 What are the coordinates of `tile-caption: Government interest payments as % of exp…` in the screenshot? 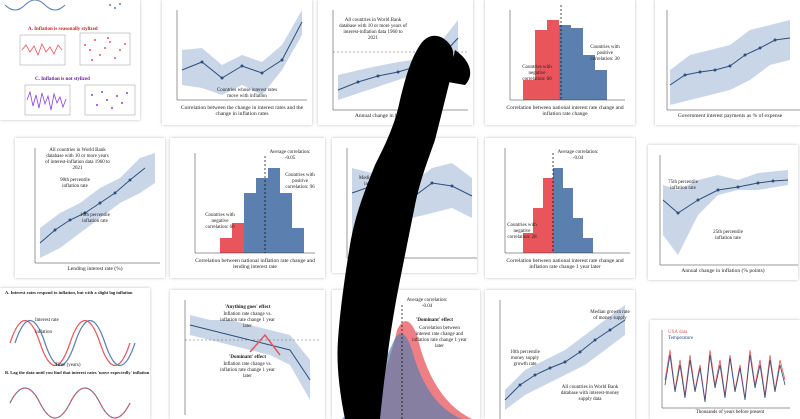 It's located at (730, 116).